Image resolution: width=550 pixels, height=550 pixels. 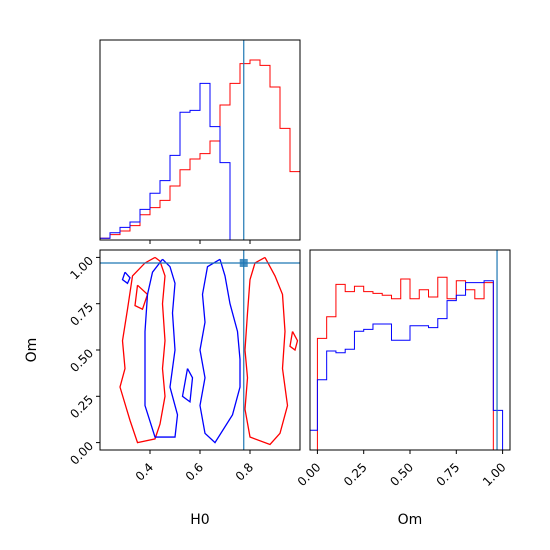 What do you see at coordinates (81, 268) in the screenshot?
I see `om-y-tick-label: 1.00` at bounding box center [81, 268].